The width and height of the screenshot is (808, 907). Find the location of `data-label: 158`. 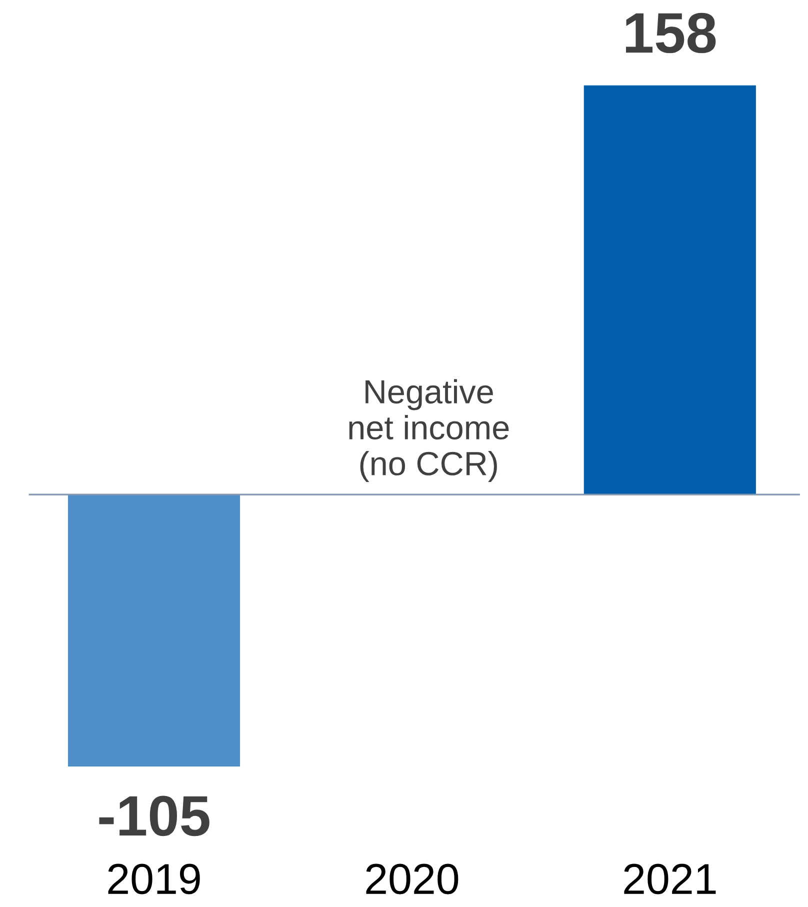

data-label: 158 is located at coordinates (671, 33).